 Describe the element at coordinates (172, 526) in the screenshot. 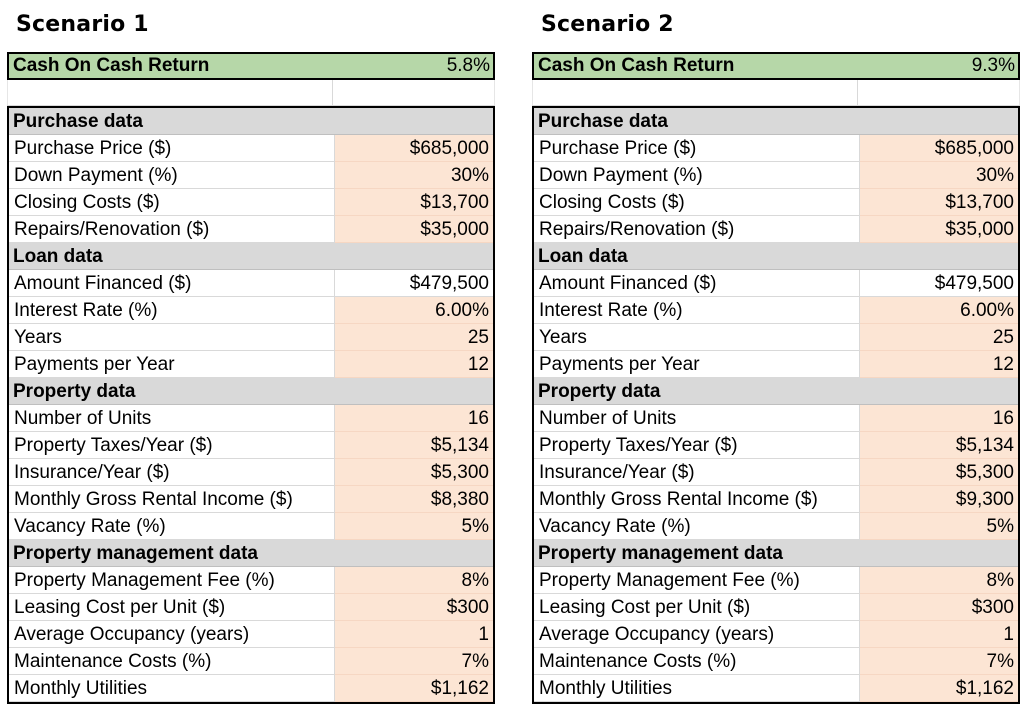

I see `row-label: Vacancy Rate (%)` at that location.